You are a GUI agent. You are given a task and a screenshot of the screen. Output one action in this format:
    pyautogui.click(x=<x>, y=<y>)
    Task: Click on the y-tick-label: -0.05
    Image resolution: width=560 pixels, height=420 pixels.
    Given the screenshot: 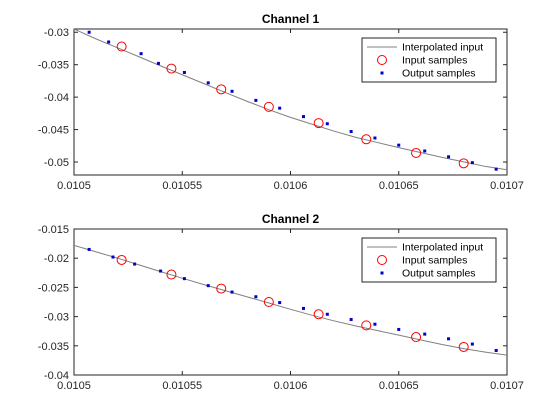 What is the action you would take?
    pyautogui.click(x=56, y=163)
    